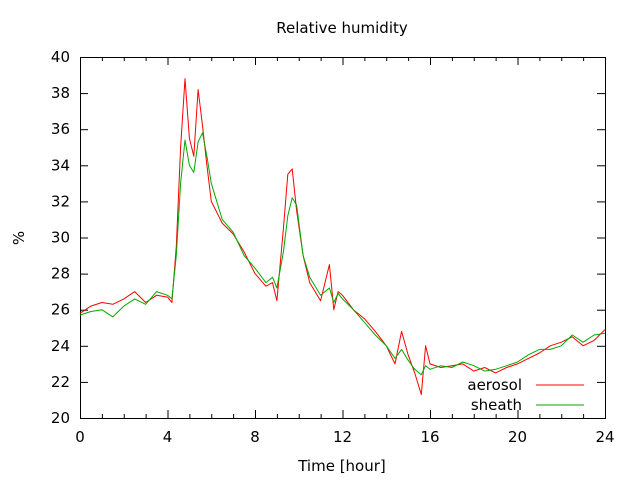  What do you see at coordinates (604, 437) in the screenshot?
I see `x-tick-label: 24` at bounding box center [604, 437].